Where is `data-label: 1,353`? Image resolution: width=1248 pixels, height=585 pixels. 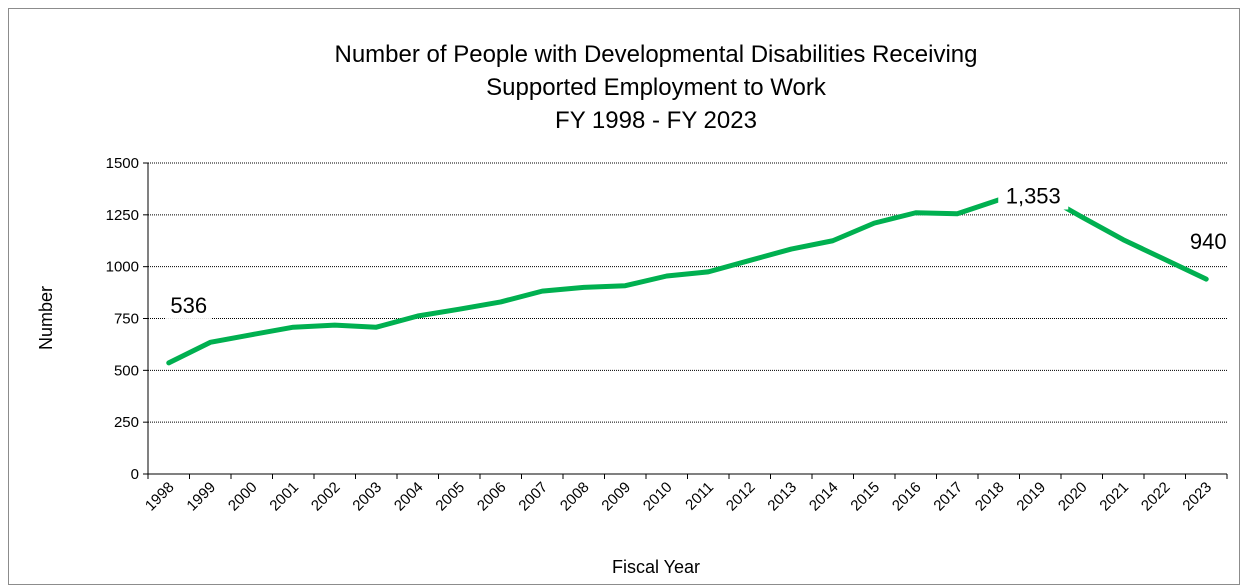 data-label: 1,353 is located at coordinates (1033, 195).